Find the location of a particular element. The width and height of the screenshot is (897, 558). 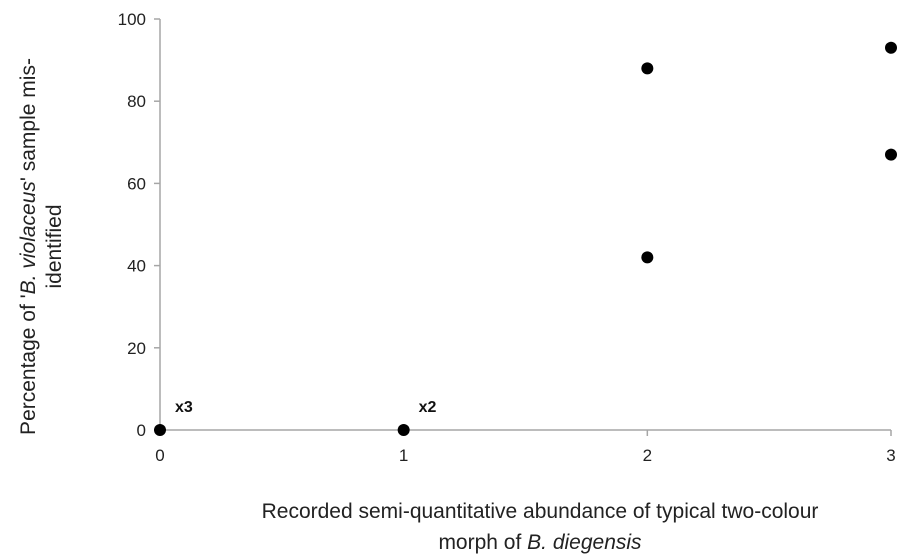

y-axis-title-line-1: Percentage of 'B. violaceus' sample mis- is located at coordinates (28, 246).